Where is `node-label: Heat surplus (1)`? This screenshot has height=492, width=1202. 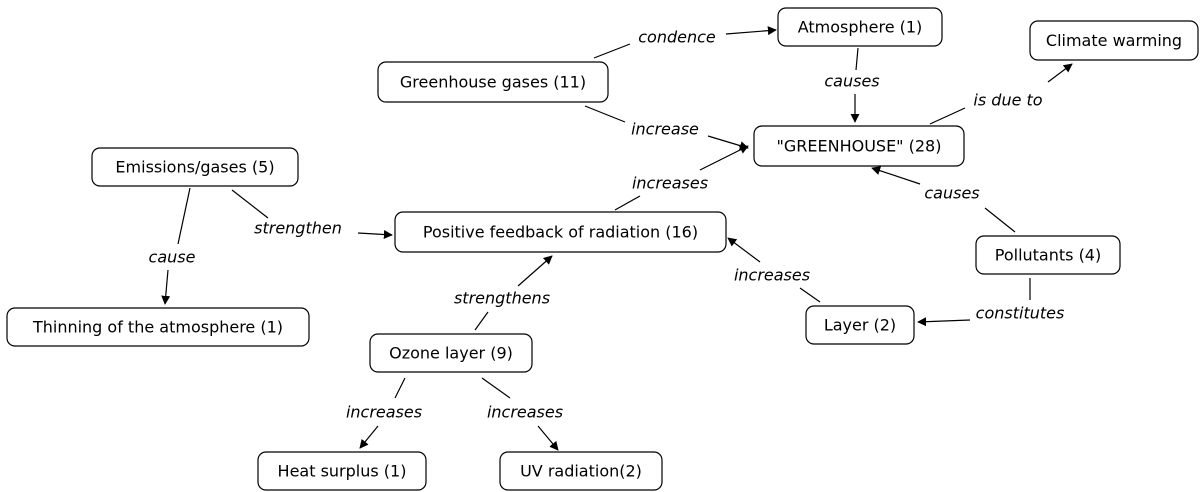 node-label: Heat surplus (1) is located at coordinates (342, 471).